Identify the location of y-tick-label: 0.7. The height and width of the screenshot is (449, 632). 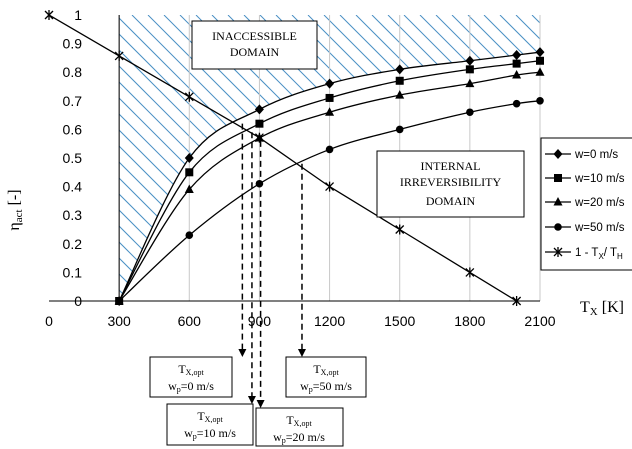
(73, 101).